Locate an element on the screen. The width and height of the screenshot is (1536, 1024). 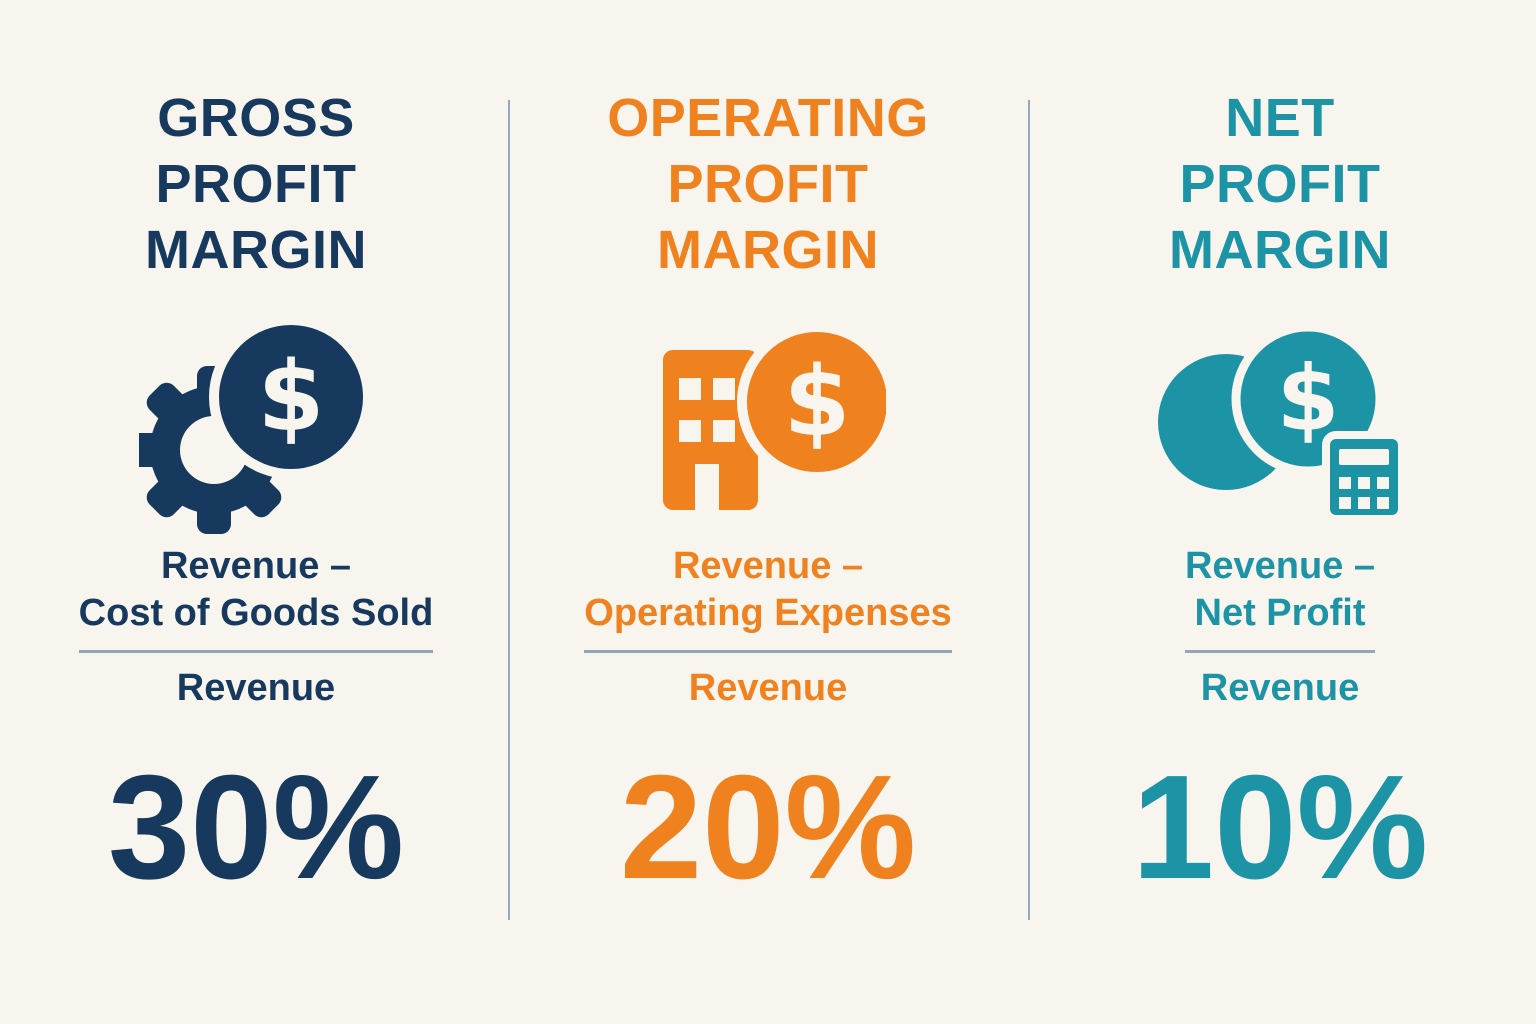
formula-fraction: Revenue – Net Profit Revenue is located at coordinates (1280, 627).